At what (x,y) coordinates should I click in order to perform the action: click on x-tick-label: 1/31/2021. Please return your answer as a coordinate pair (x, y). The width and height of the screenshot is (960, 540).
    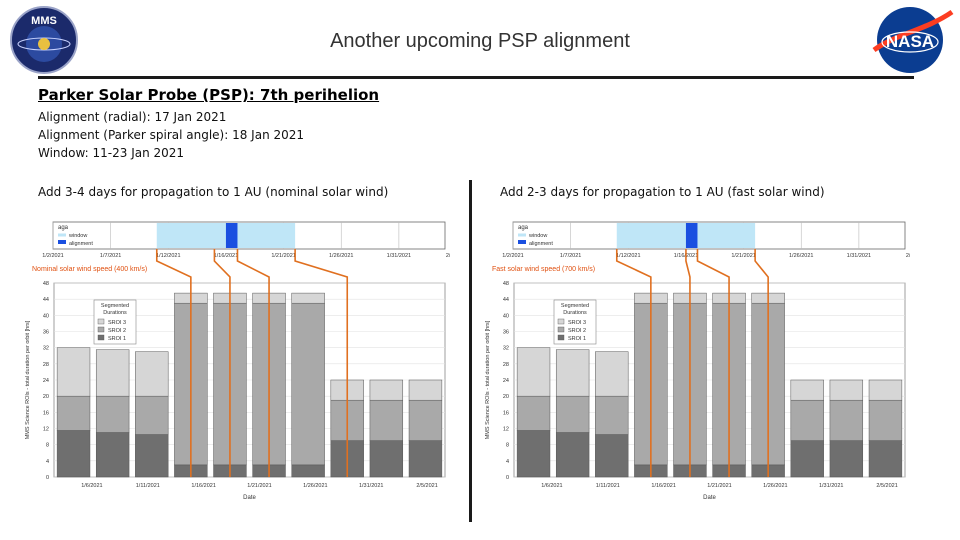
    Looking at the image, I should click on (831, 486).